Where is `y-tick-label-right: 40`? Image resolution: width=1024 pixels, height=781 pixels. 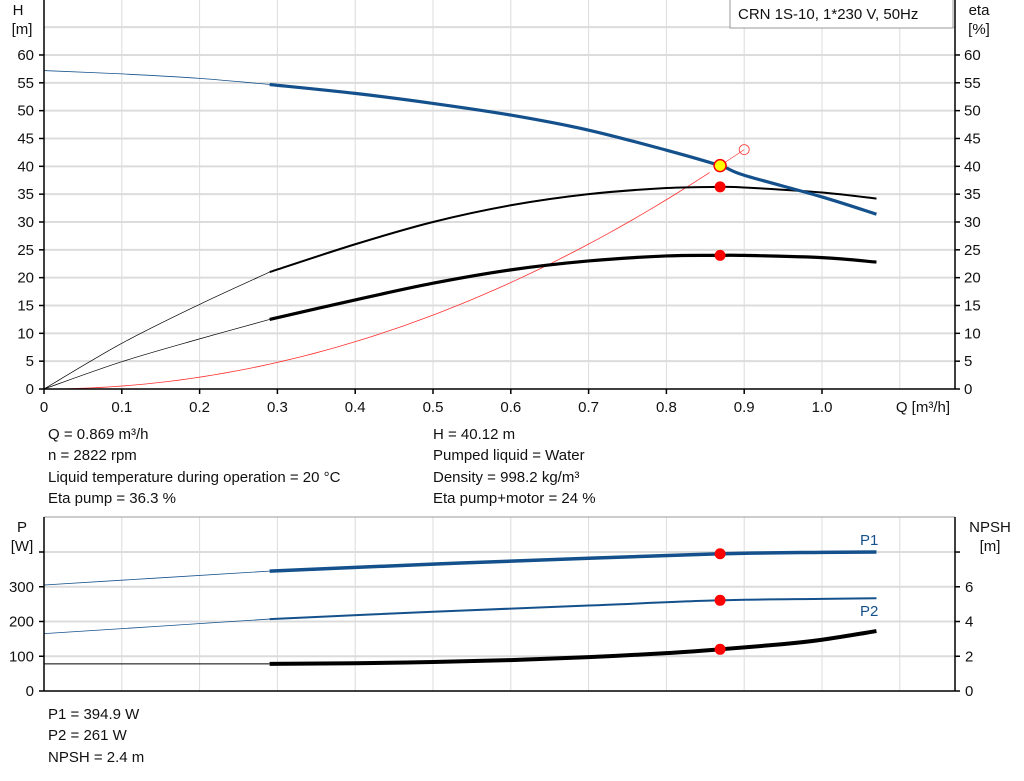
y-tick-label-right: 40 is located at coordinates (972, 166).